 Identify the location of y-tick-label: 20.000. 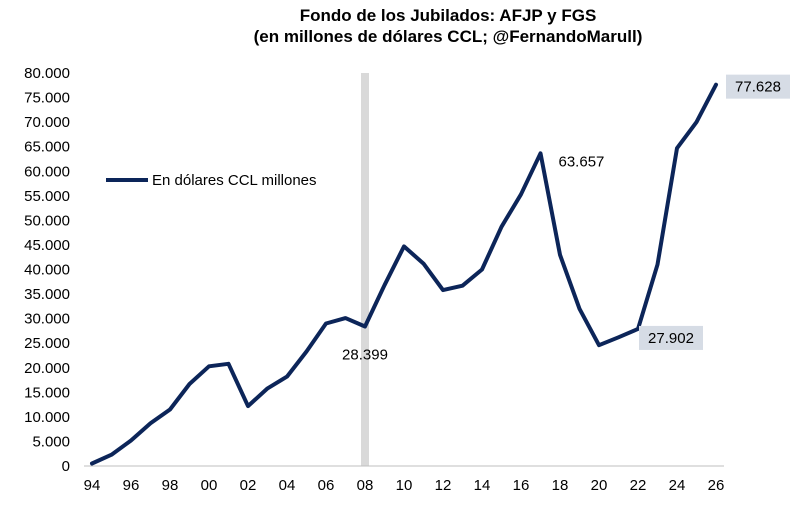
(47, 368).